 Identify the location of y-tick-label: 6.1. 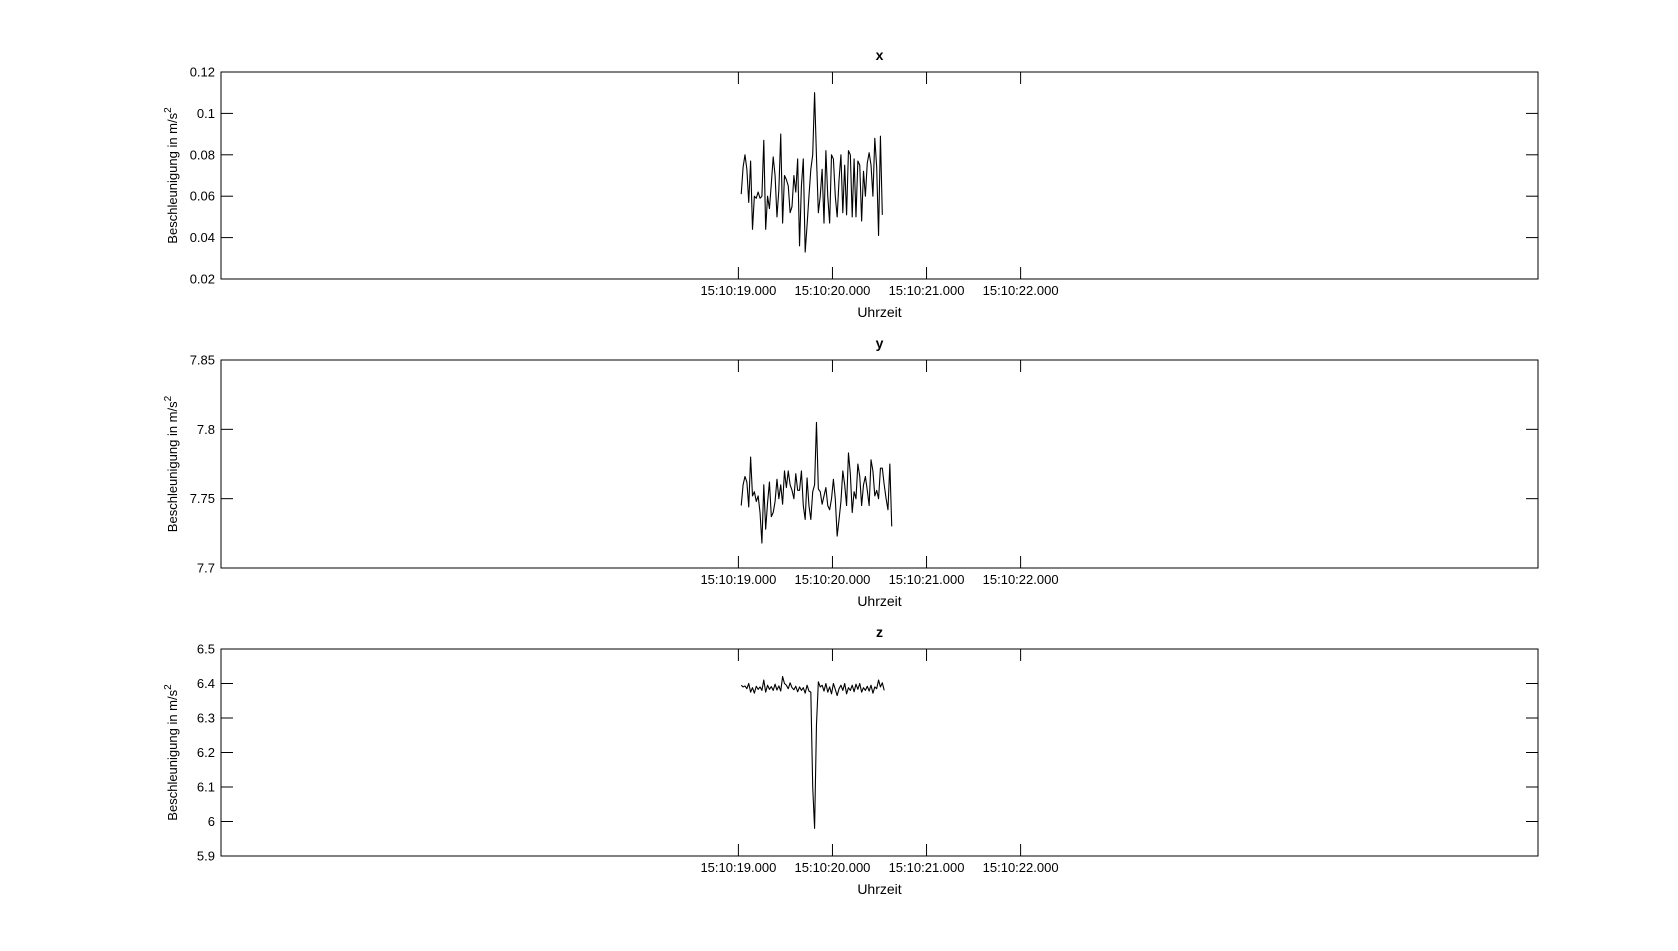
(206, 787).